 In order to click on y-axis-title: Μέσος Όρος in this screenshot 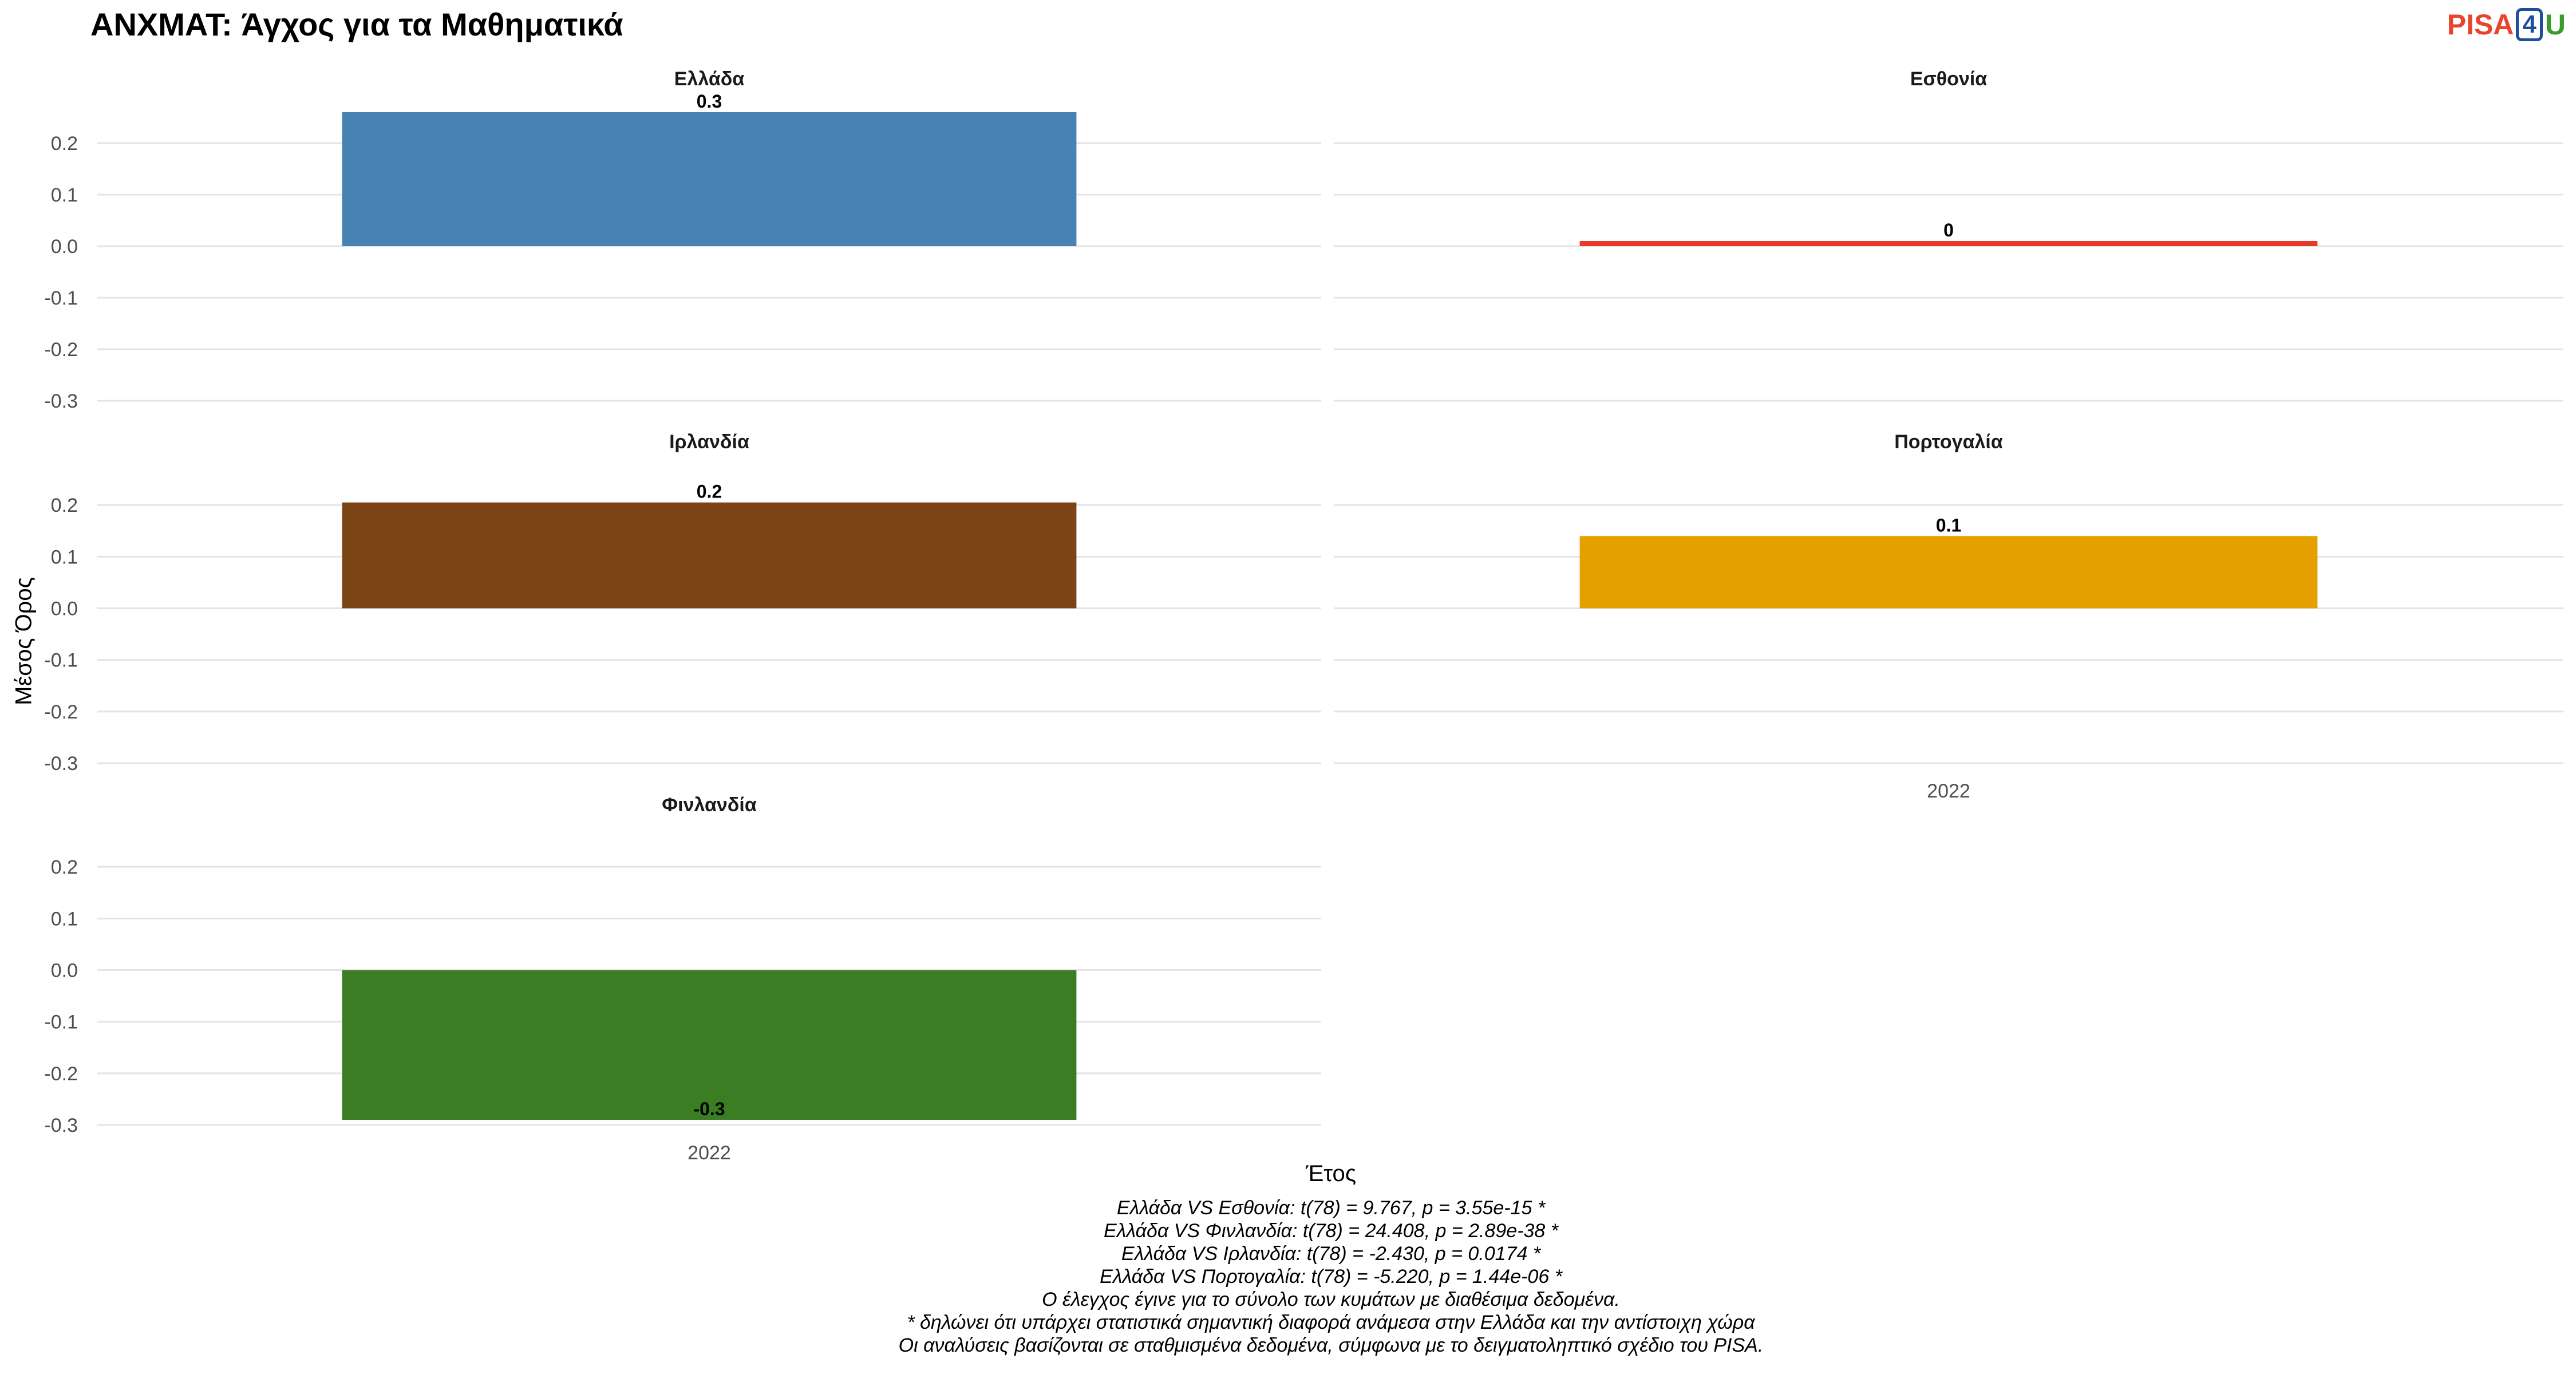, I will do `click(24, 641)`.